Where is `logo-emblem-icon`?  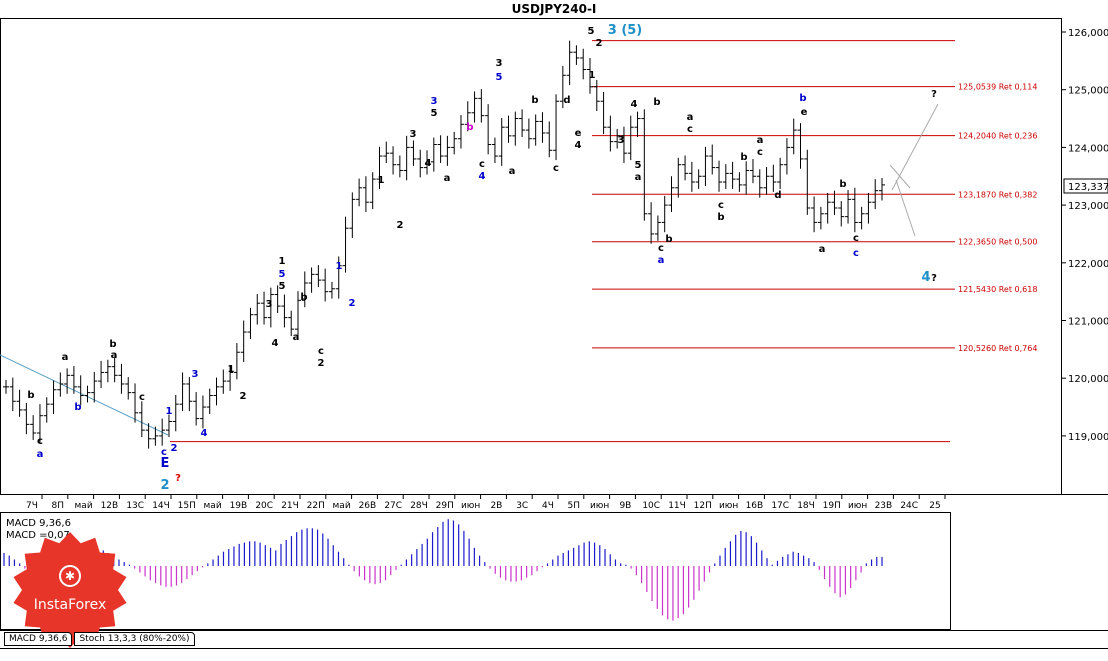 logo-emblem-icon is located at coordinates (70, 576).